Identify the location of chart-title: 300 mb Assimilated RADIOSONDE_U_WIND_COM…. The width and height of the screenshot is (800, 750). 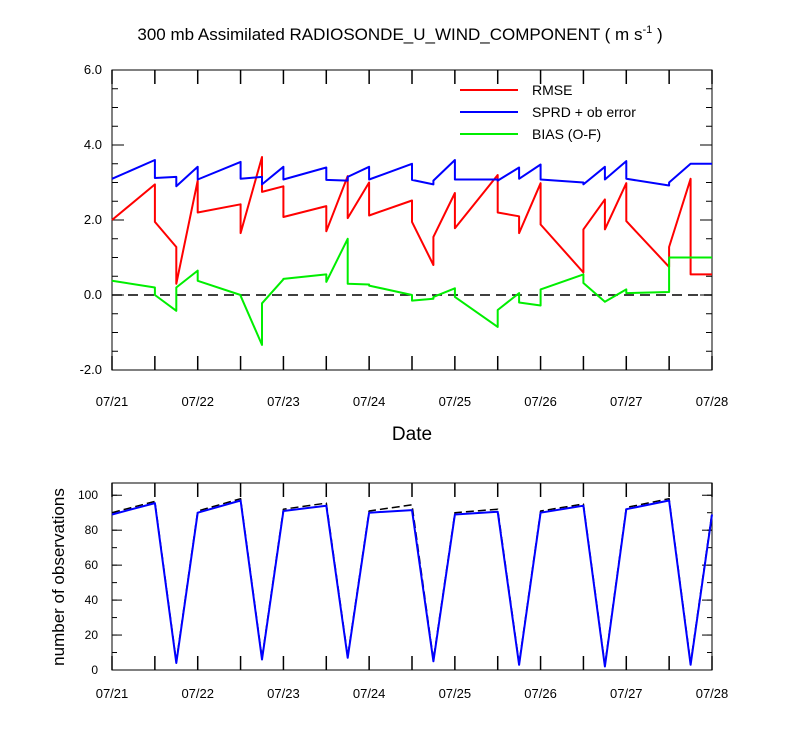
(399, 34).